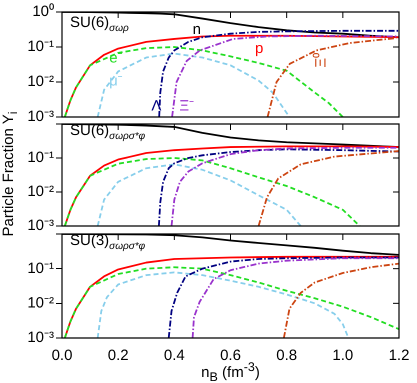 Image resolution: width=417 pixels, height=383 pixels. What do you see at coordinates (174, 355) in the screenshot?
I see `x-tick-label: 0.4` at bounding box center [174, 355].